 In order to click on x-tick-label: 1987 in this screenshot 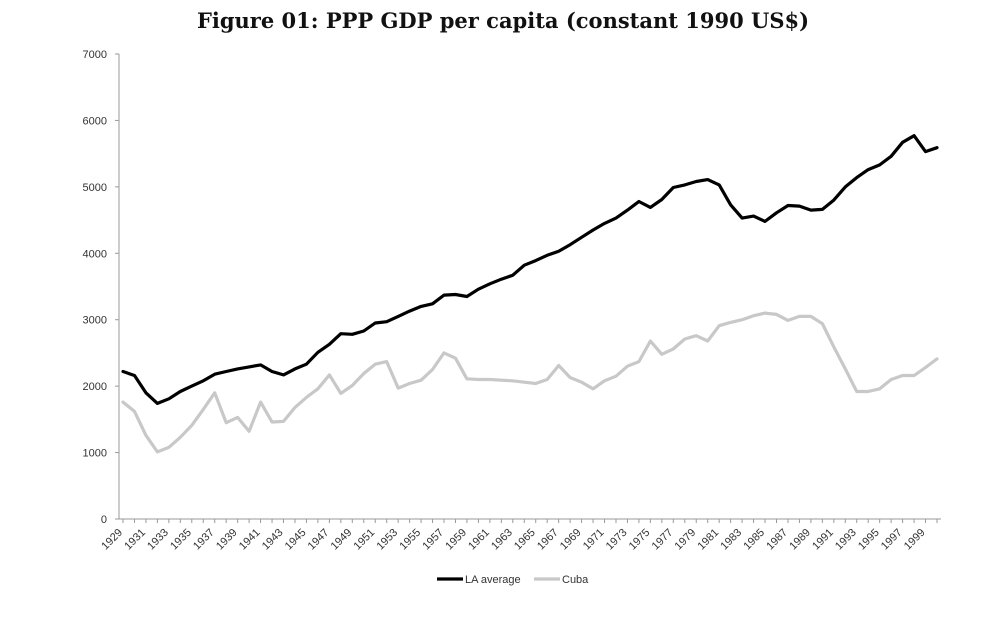, I will do `click(777, 540)`.